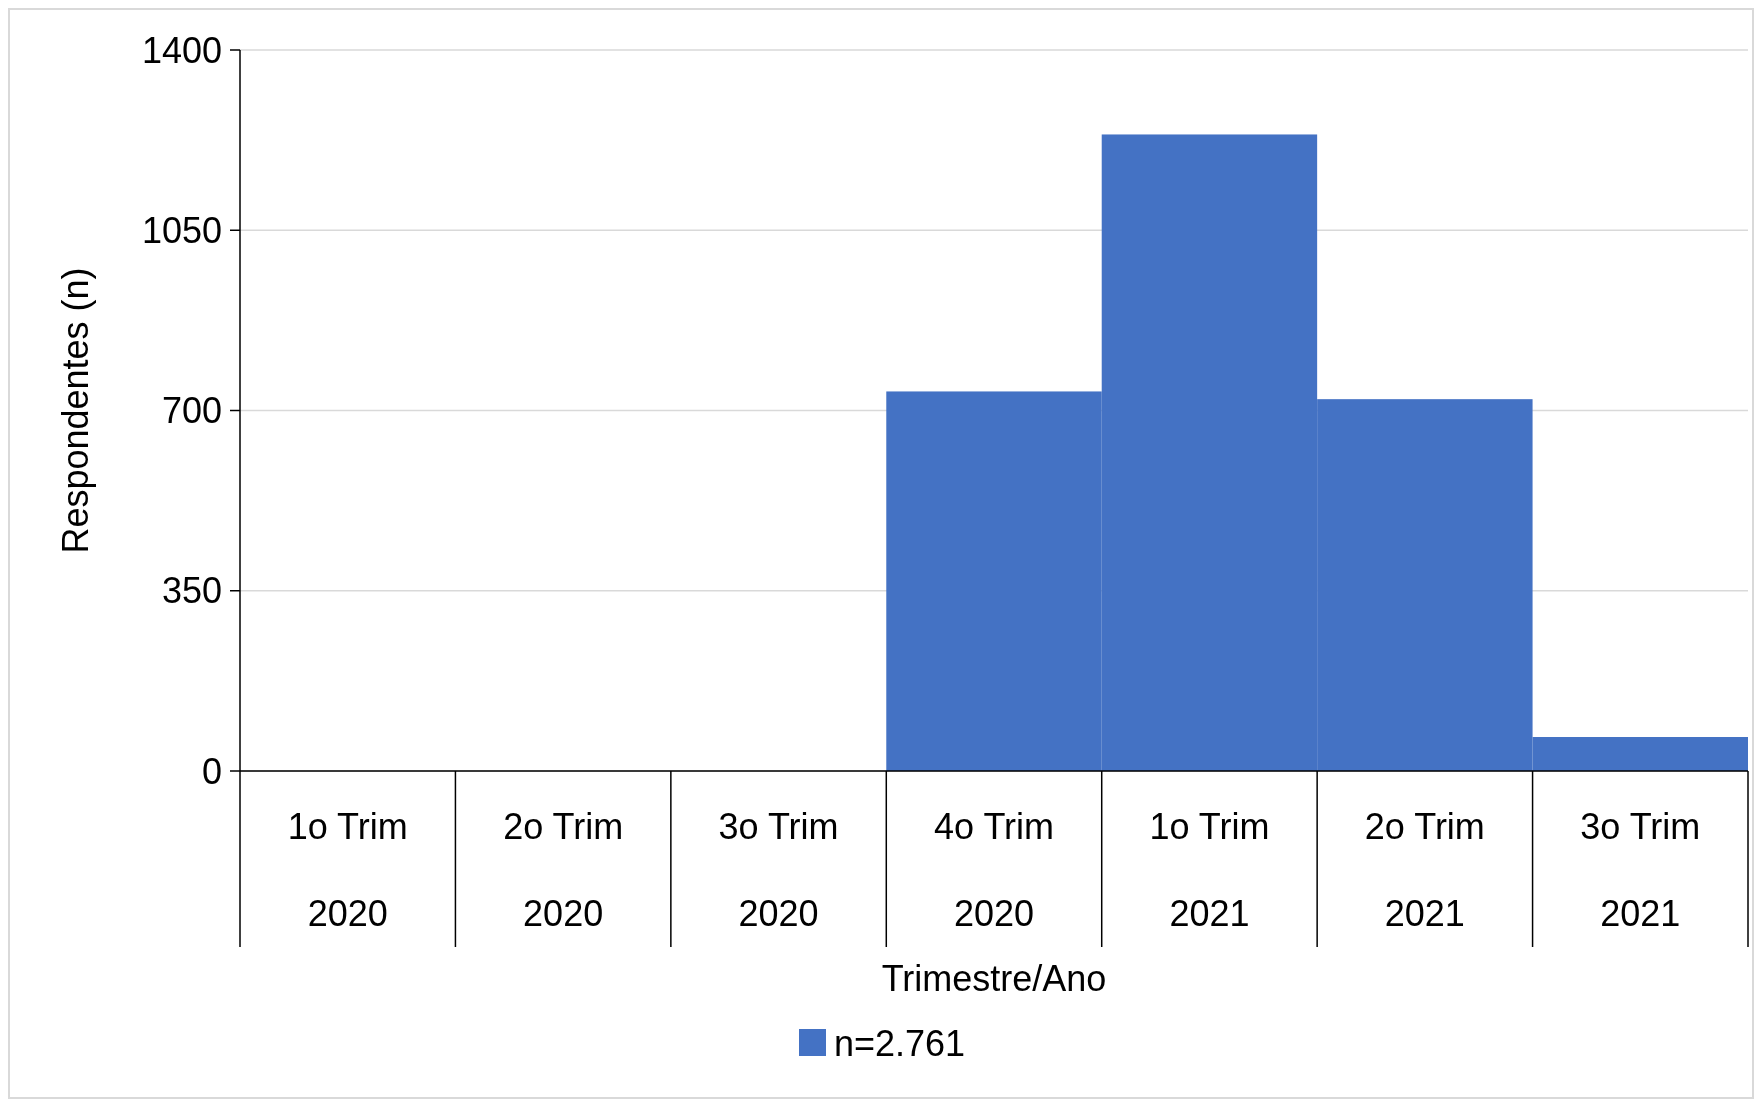 Image resolution: width=1762 pixels, height=1107 pixels. What do you see at coordinates (1640, 870) in the screenshot?
I see `category-label: 3o Trim 2021` at bounding box center [1640, 870].